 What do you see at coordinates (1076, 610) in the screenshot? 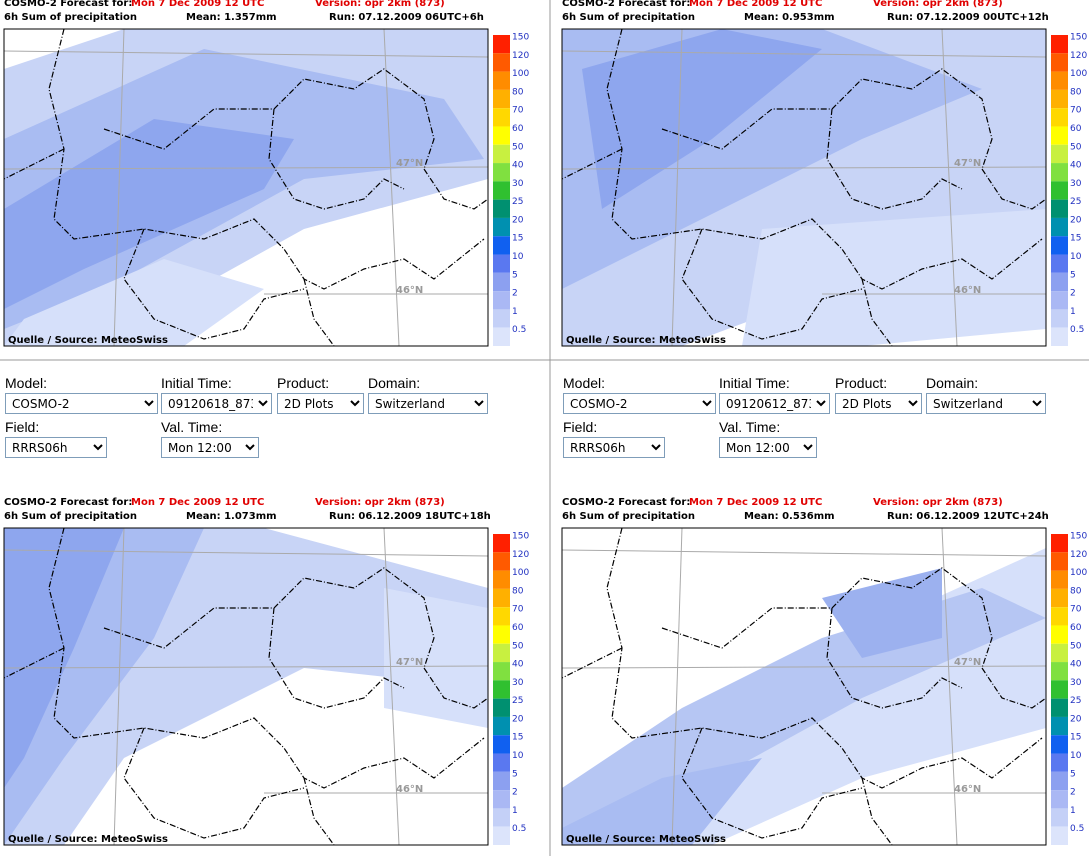
I see `legend-label: 70` at bounding box center [1076, 610].